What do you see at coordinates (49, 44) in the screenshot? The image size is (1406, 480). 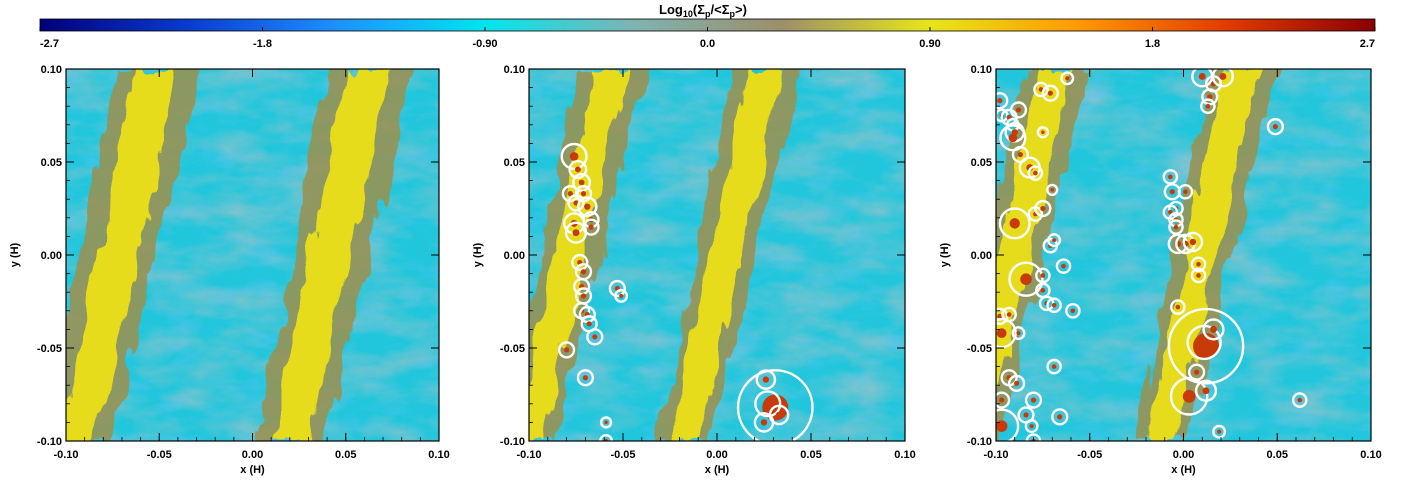 I see `colorbar-tick-label: -2.7` at bounding box center [49, 44].